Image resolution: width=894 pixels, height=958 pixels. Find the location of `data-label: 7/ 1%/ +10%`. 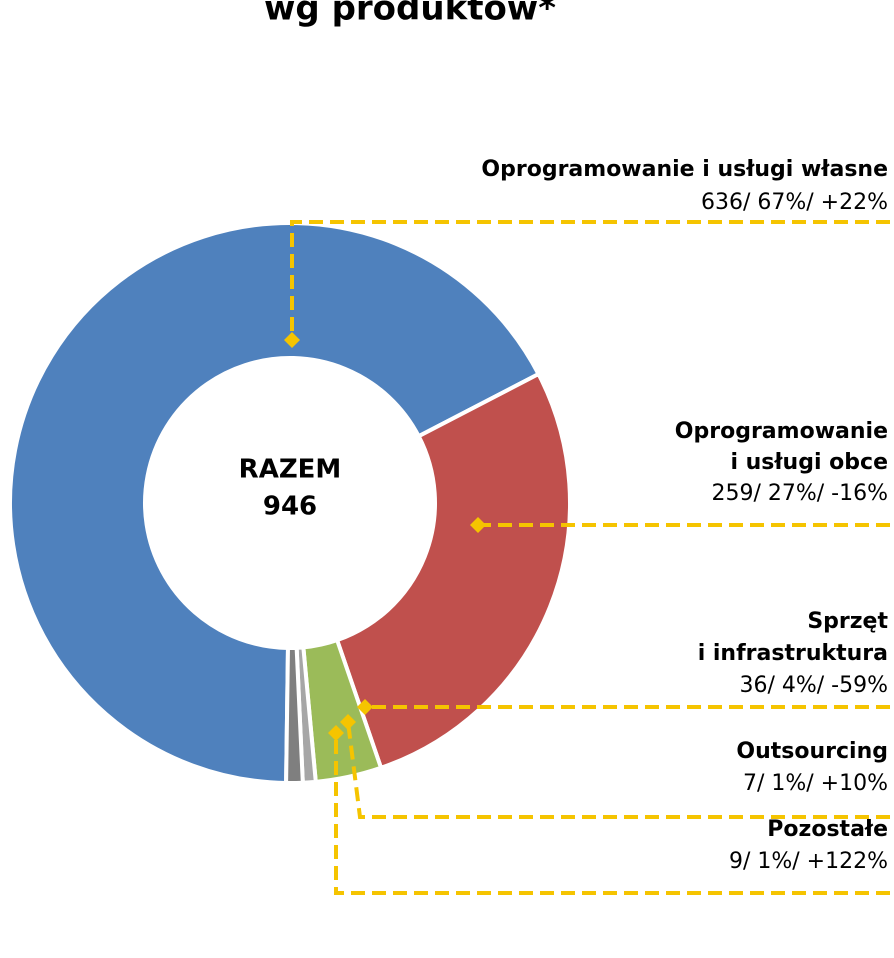

data-label: 7/ 1%/ +10% is located at coordinates (815, 783).